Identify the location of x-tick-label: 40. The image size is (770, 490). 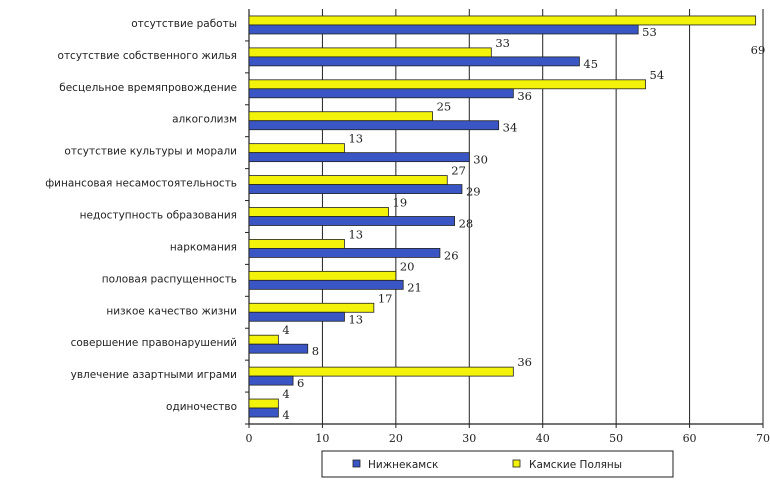
(543, 438).